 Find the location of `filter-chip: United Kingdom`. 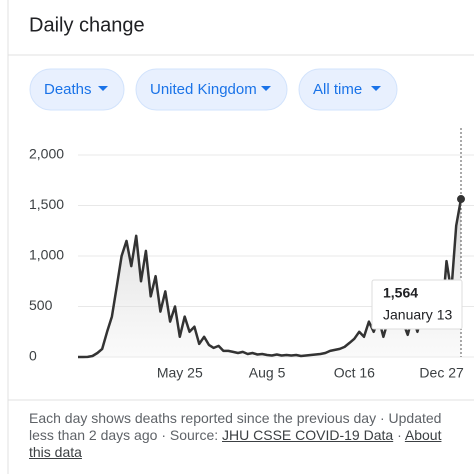

filter-chip: United Kingdom is located at coordinates (211, 89).